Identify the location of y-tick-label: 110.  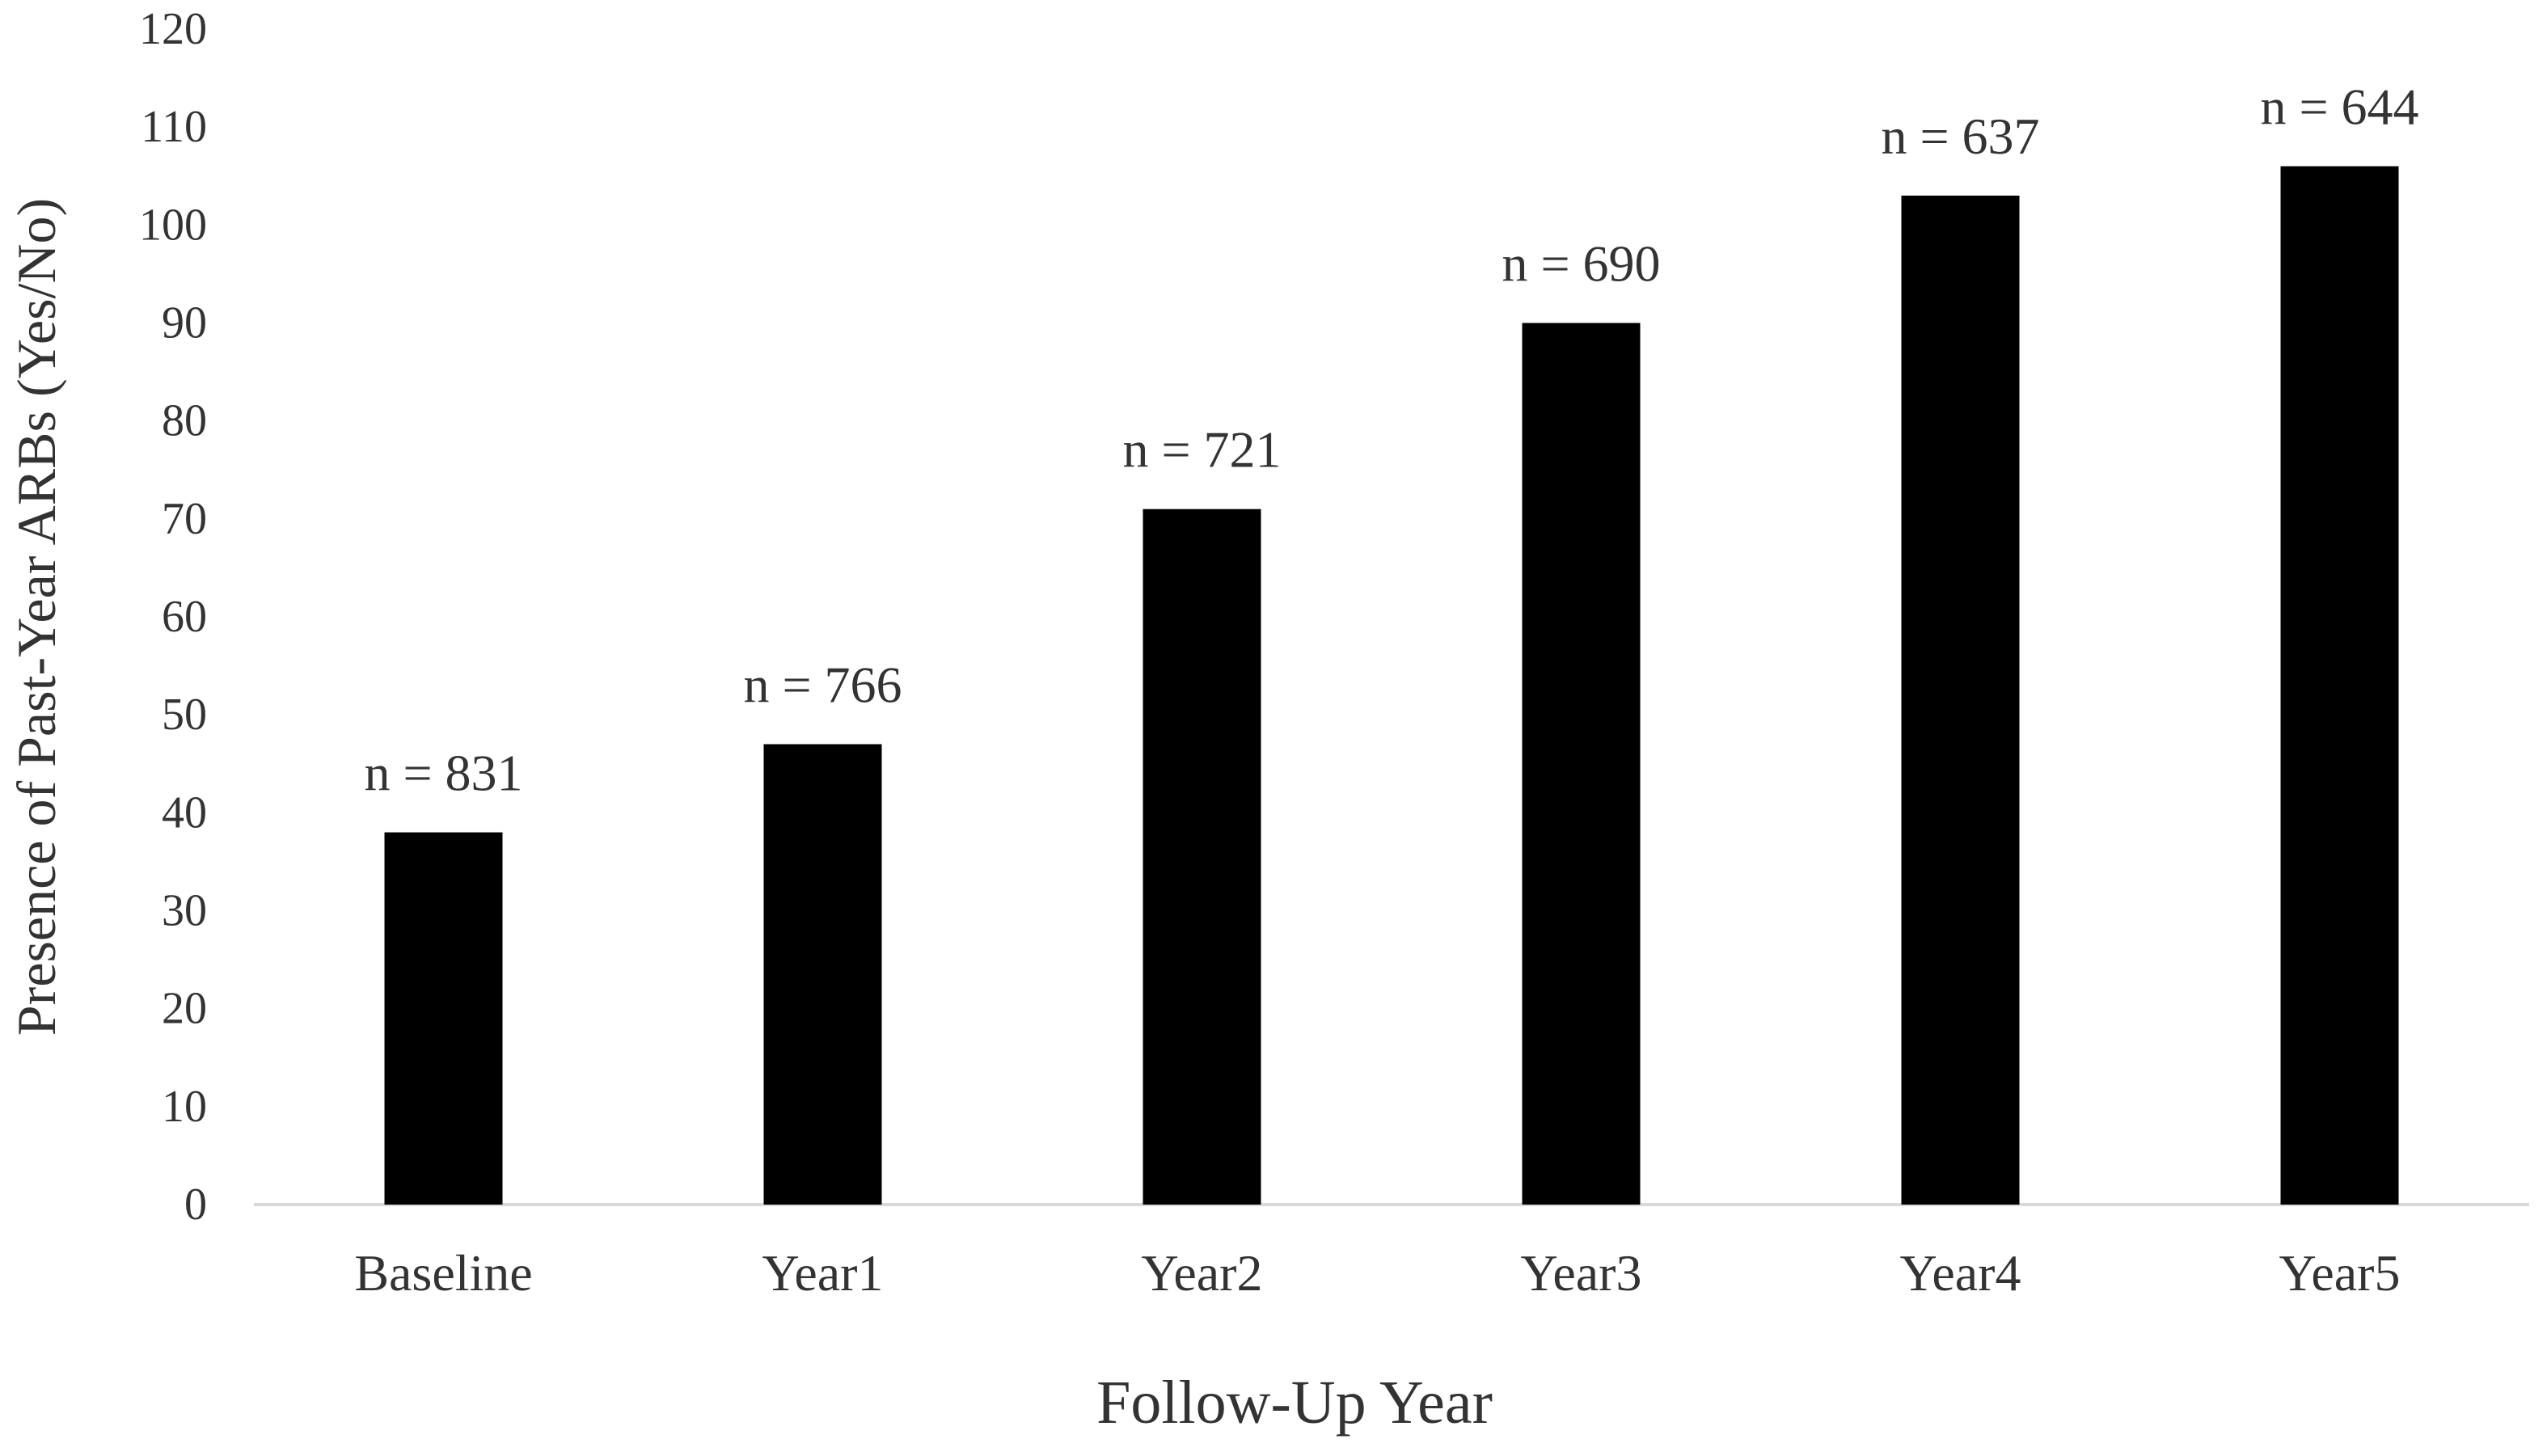
(174, 127).